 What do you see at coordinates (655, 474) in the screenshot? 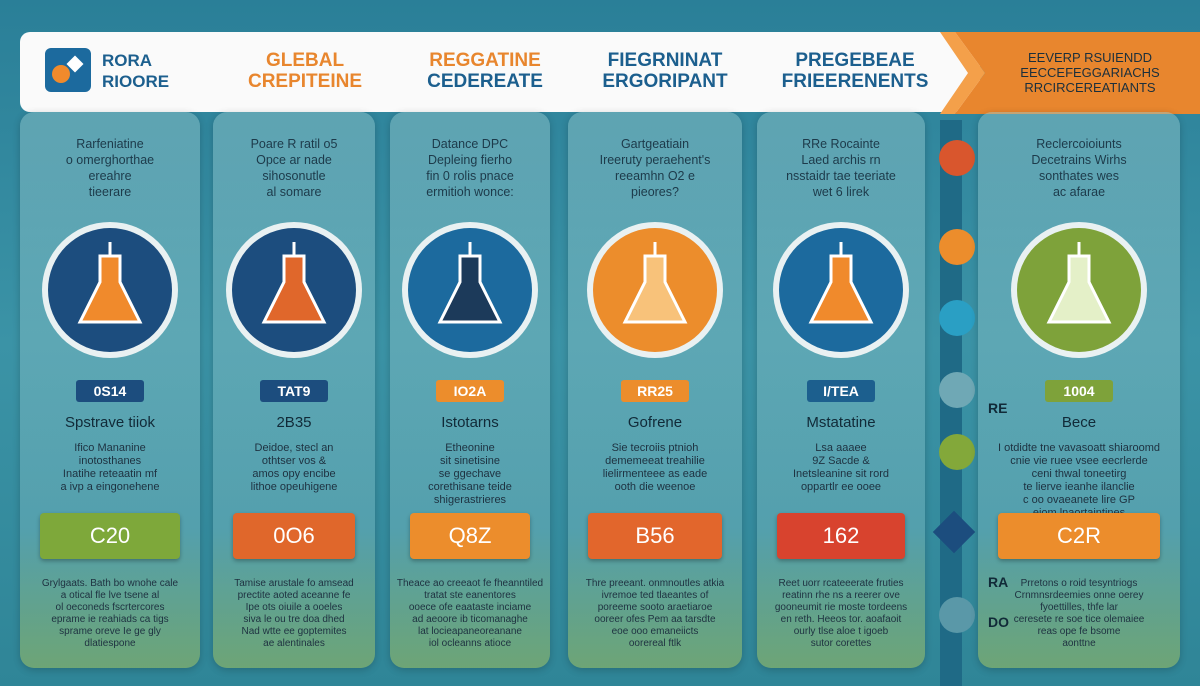
I see `text-line: lielirmenteee as eade` at bounding box center [655, 474].